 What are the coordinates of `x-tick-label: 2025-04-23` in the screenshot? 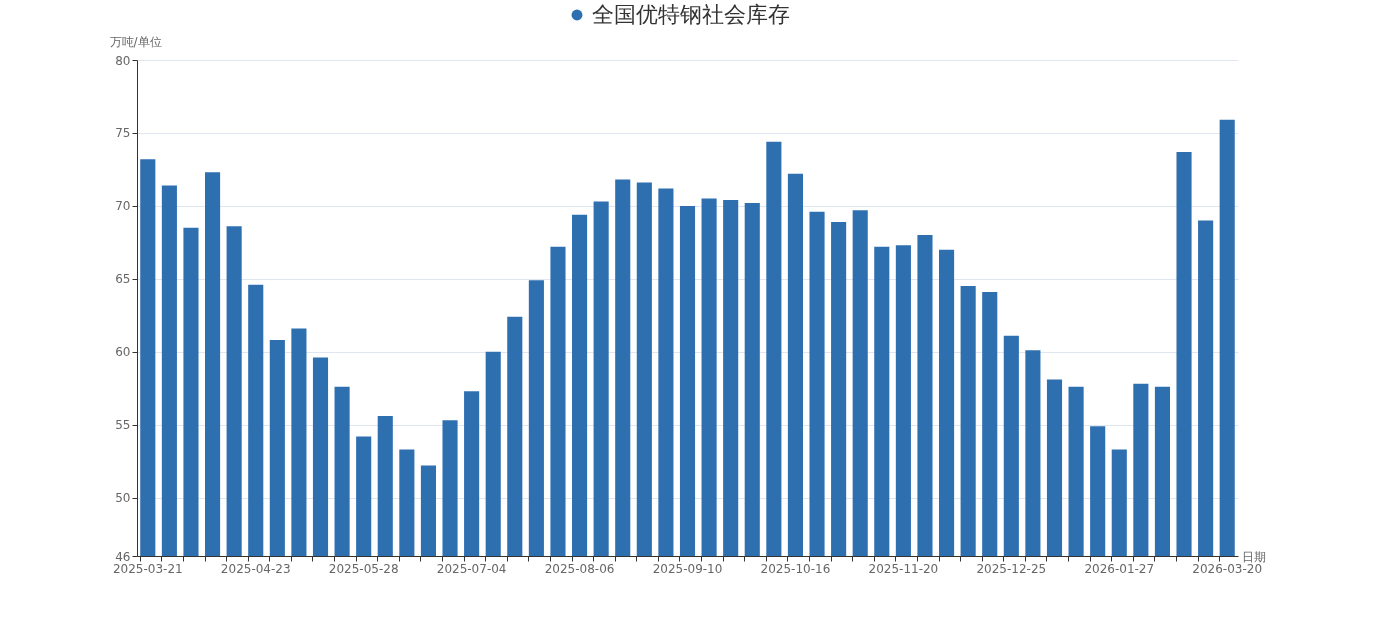 It's located at (255, 568).